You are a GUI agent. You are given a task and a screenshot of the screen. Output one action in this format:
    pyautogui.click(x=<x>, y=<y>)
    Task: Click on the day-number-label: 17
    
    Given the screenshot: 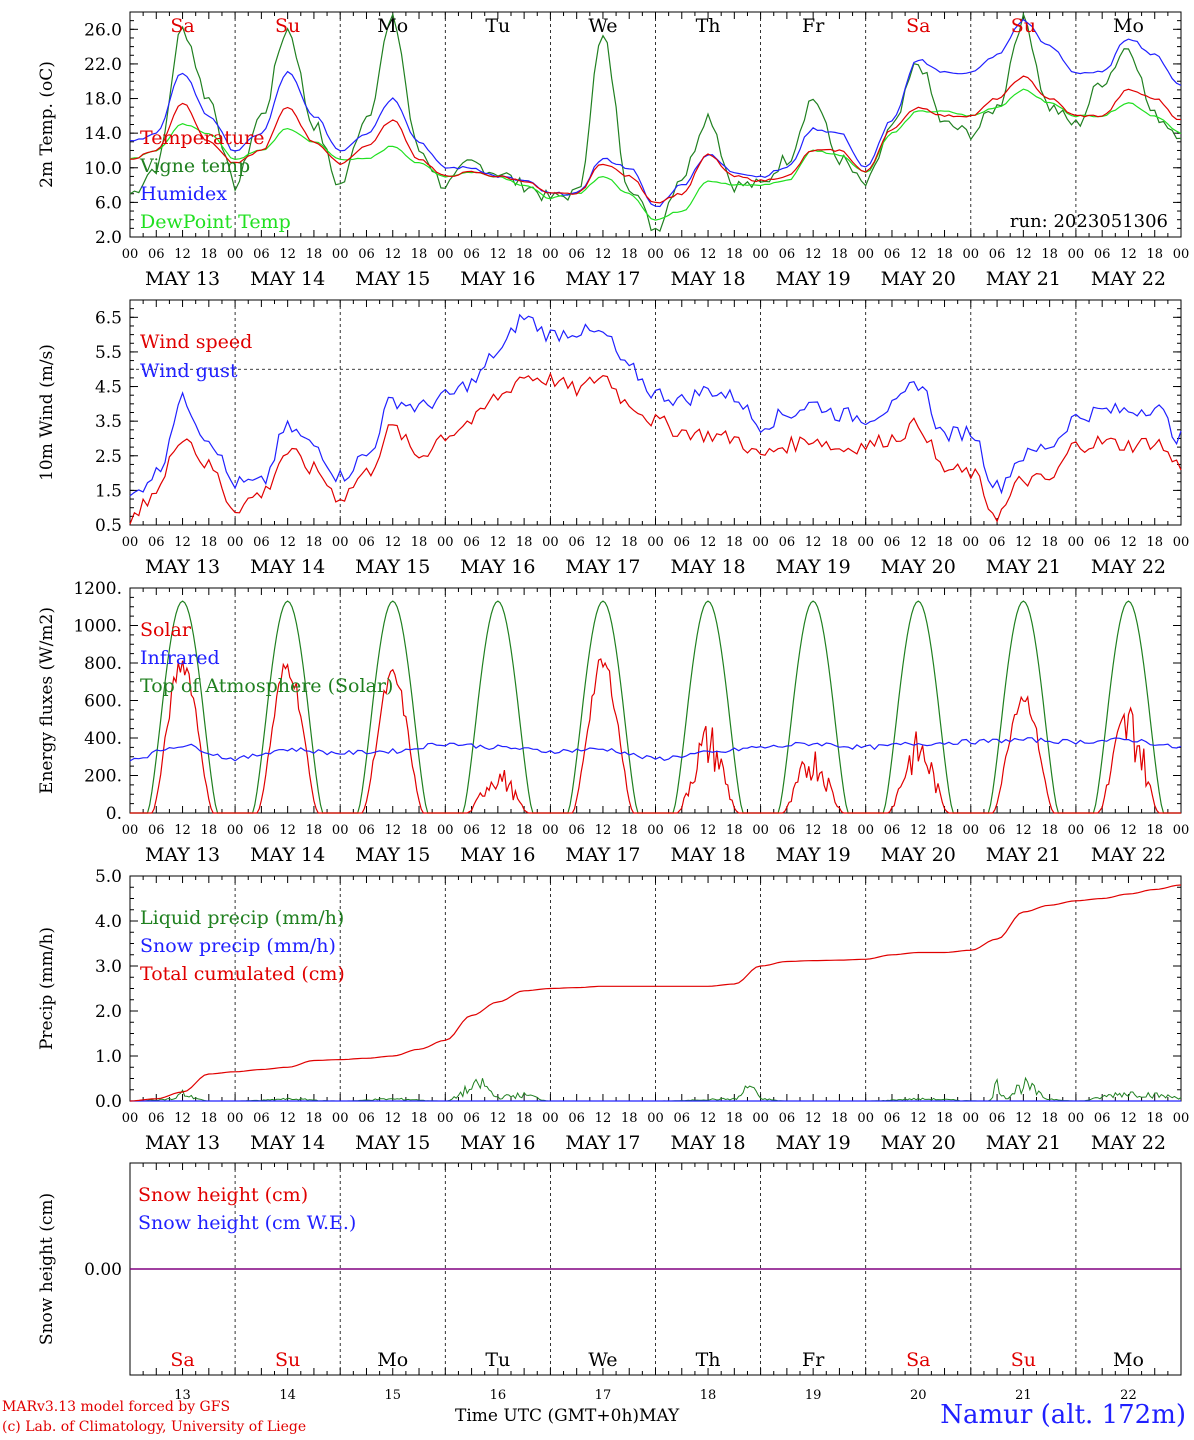 What is the action you would take?
    pyautogui.click(x=603, y=1395)
    